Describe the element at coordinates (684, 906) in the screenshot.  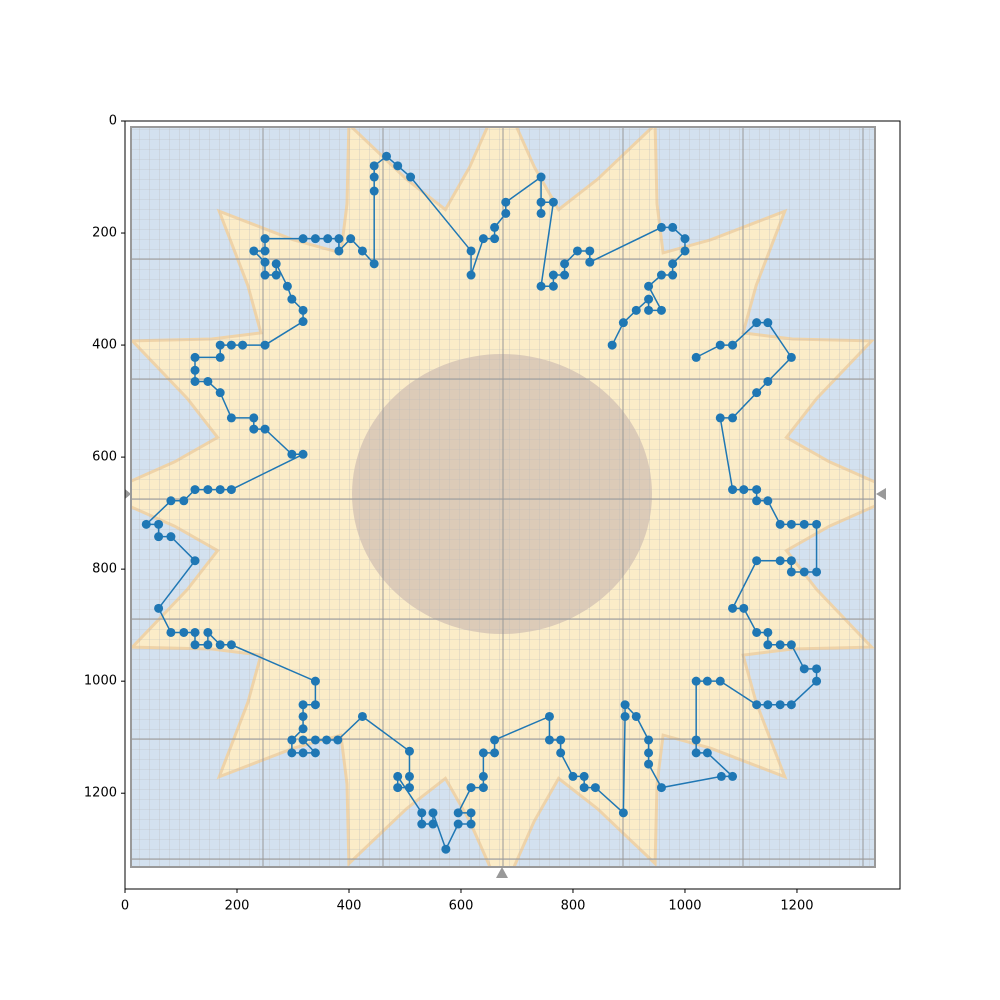
I see `x-tick-label: 1000` at that location.